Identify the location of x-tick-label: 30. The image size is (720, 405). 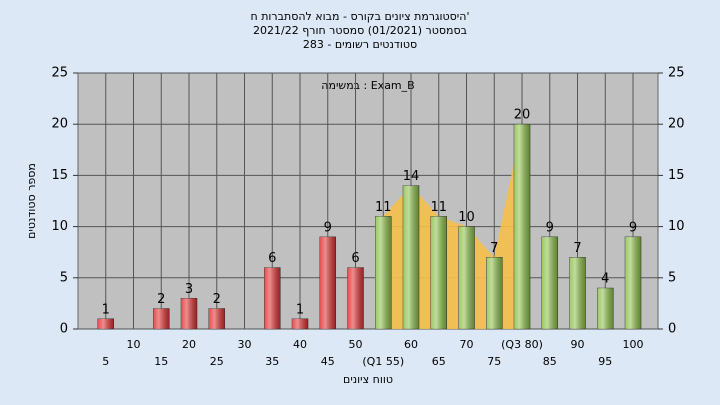
(245, 344).